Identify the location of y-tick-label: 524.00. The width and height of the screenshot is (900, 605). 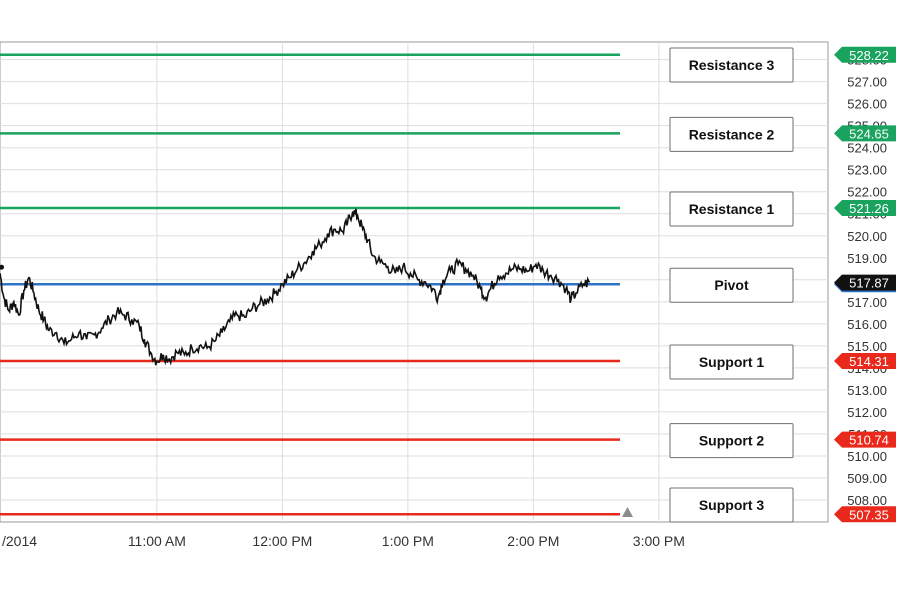
(867, 148).